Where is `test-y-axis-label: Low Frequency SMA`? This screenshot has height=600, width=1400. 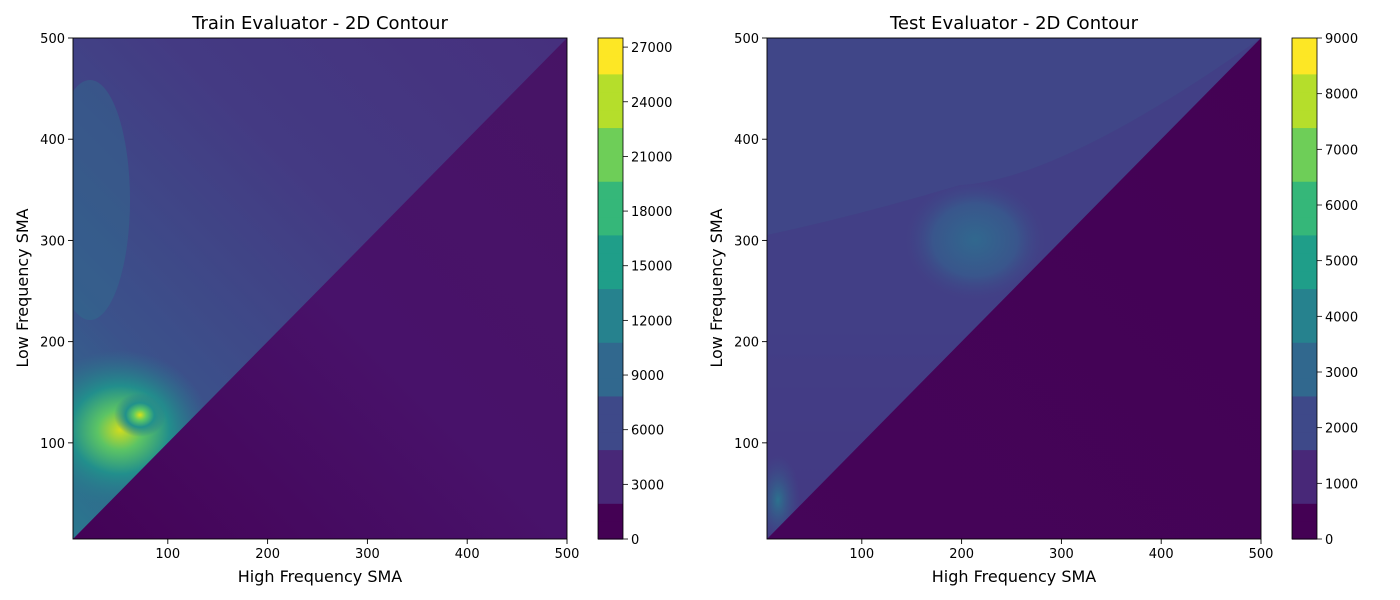
test-y-axis-label: Low Frequency SMA is located at coordinates (716, 287).